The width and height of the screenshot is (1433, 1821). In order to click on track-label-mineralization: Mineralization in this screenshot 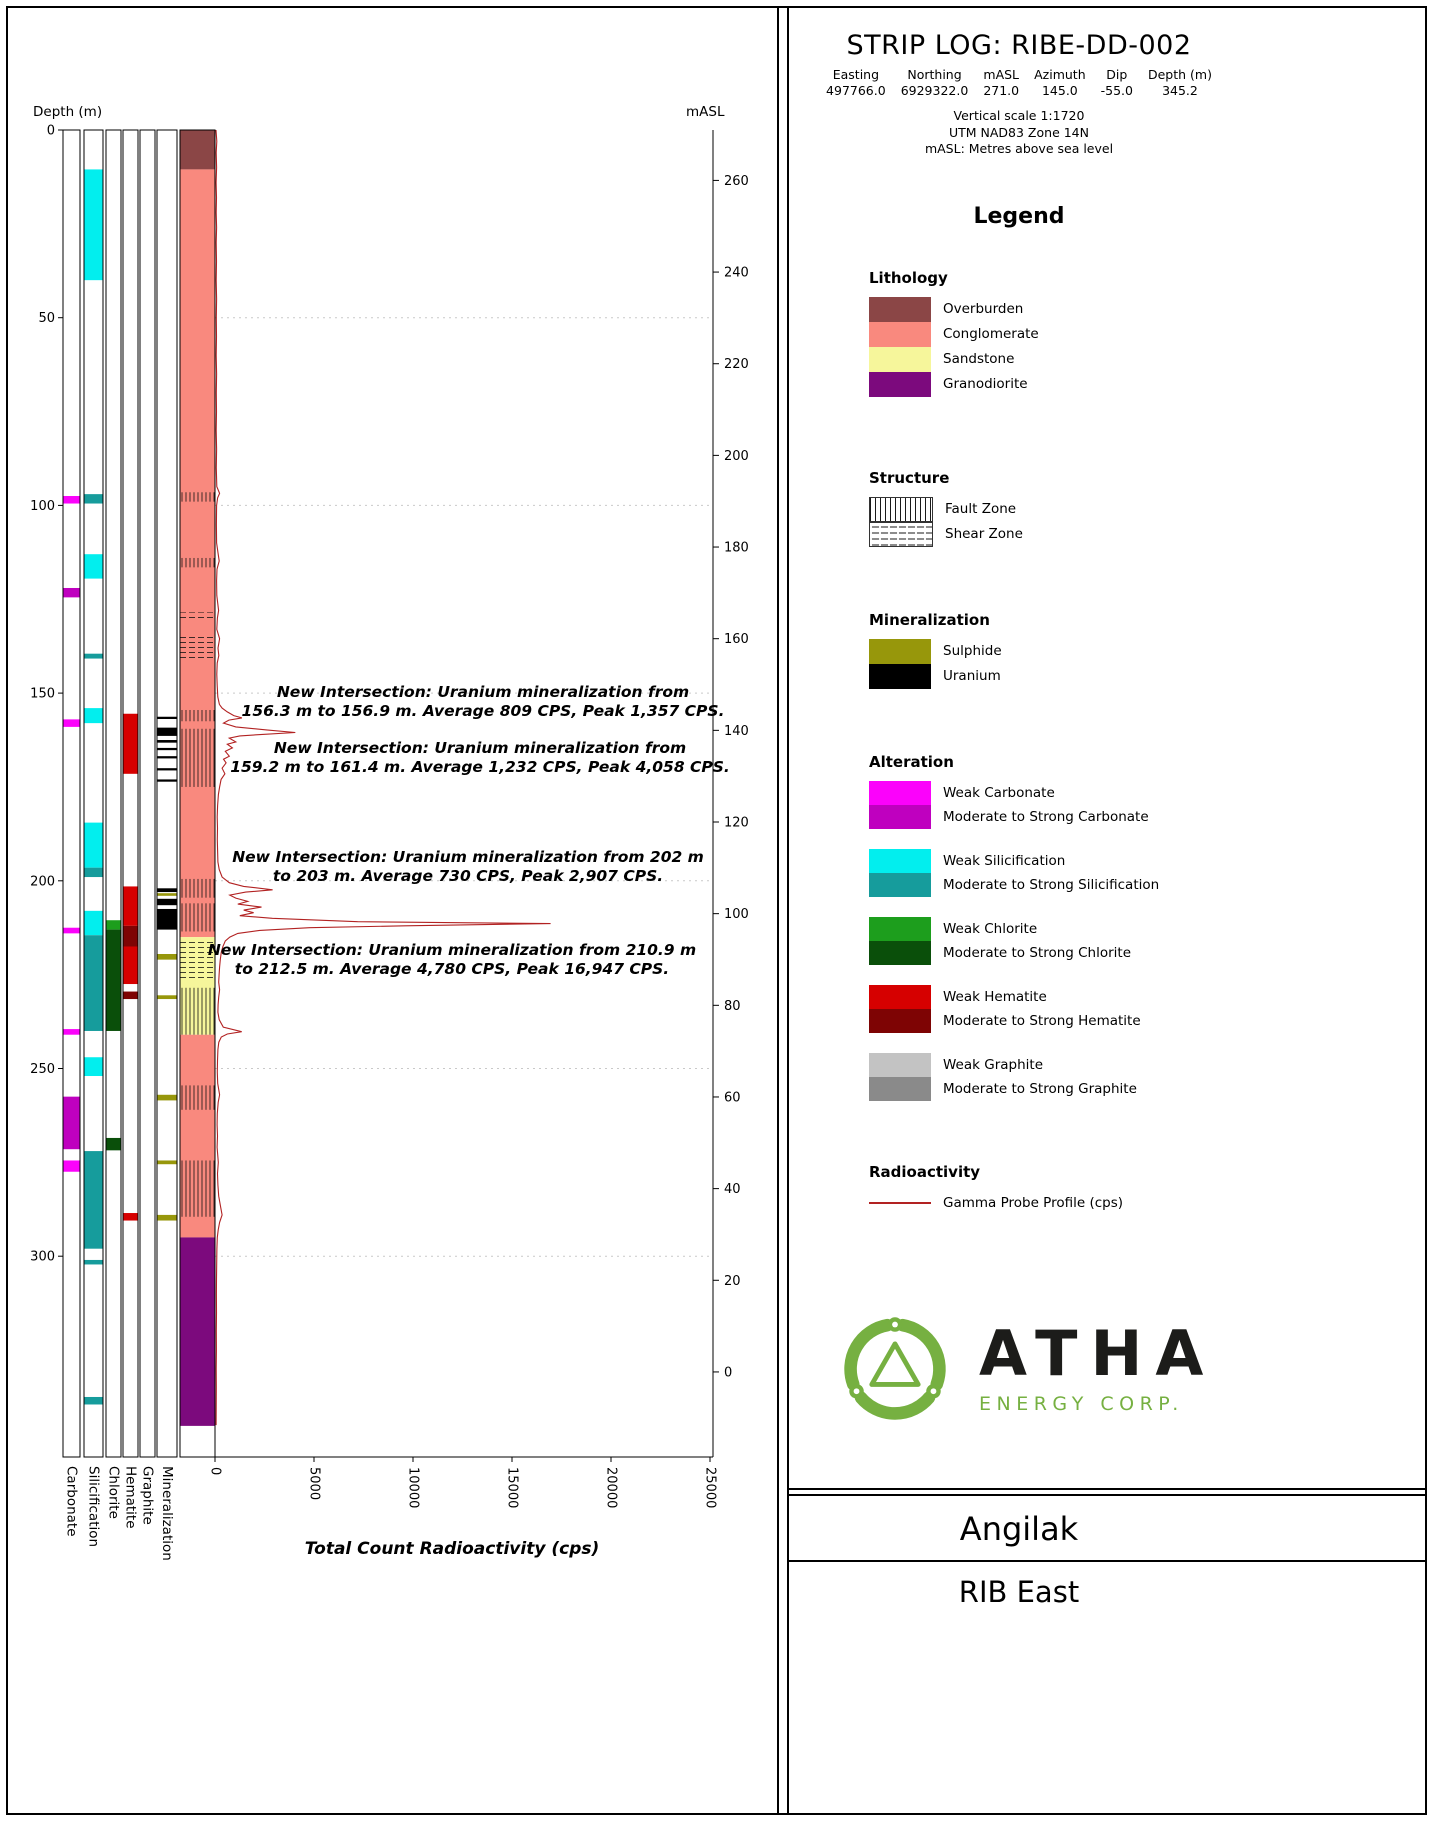, I will do `click(167, 1513)`.